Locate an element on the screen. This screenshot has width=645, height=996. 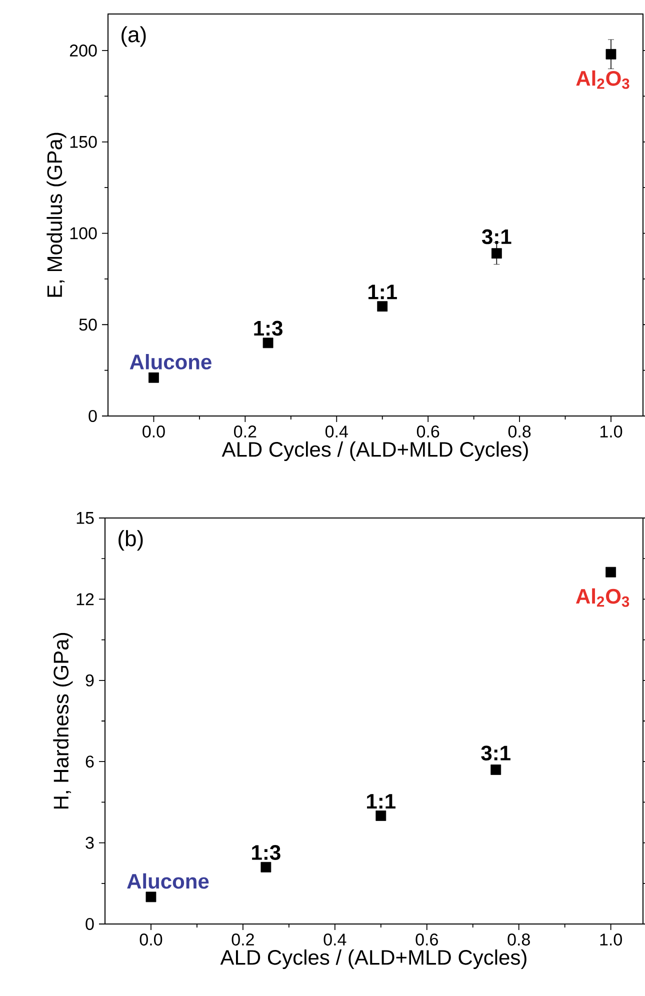
y-tick-label: 6 is located at coordinates (90, 762).